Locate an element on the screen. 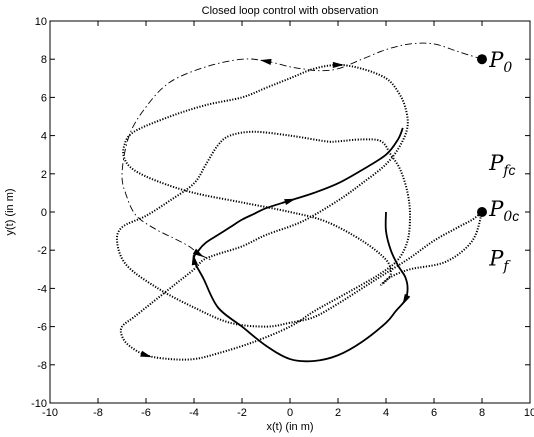 The image size is (534, 437). y-tick-label: 6 is located at coordinates (44, 98).